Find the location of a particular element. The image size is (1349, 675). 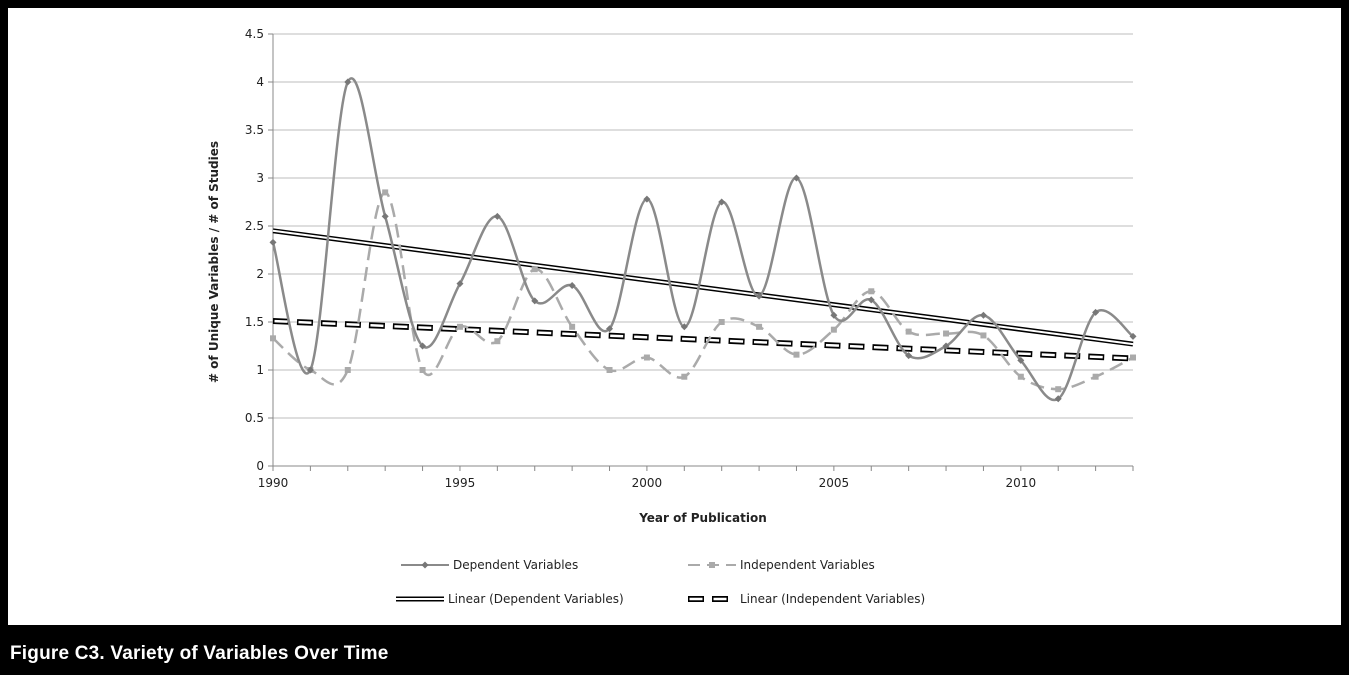

x-tick-labels: 1990 1995 2000 2005 2010 is located at coordinates (647, 483).